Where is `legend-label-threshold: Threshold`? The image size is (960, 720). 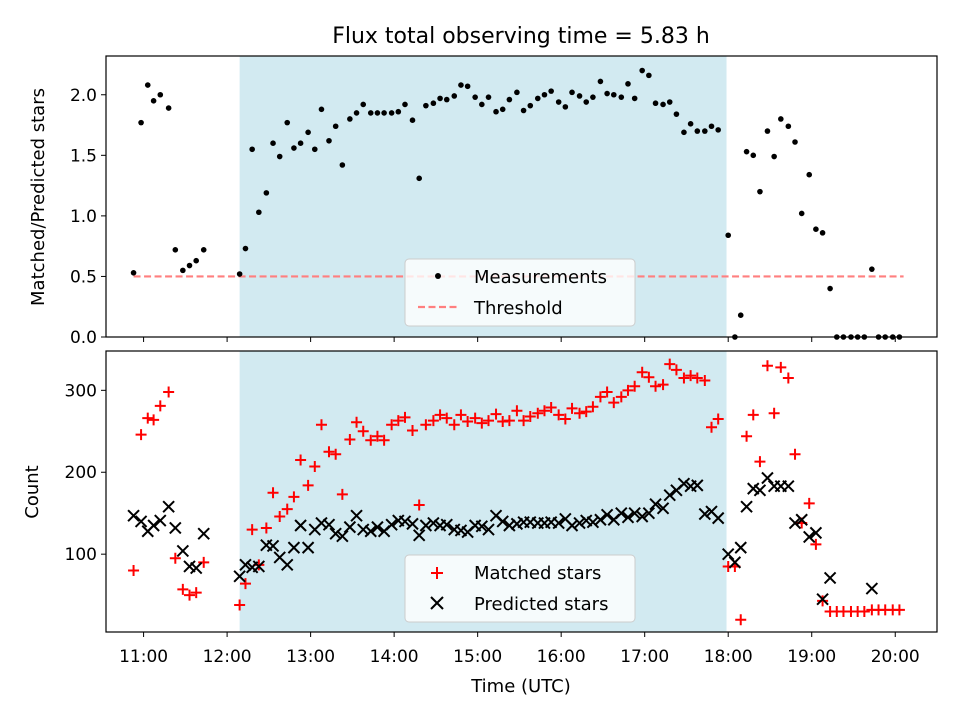 legend-label-threshold: Threshold is located at coordinates (518, 308).